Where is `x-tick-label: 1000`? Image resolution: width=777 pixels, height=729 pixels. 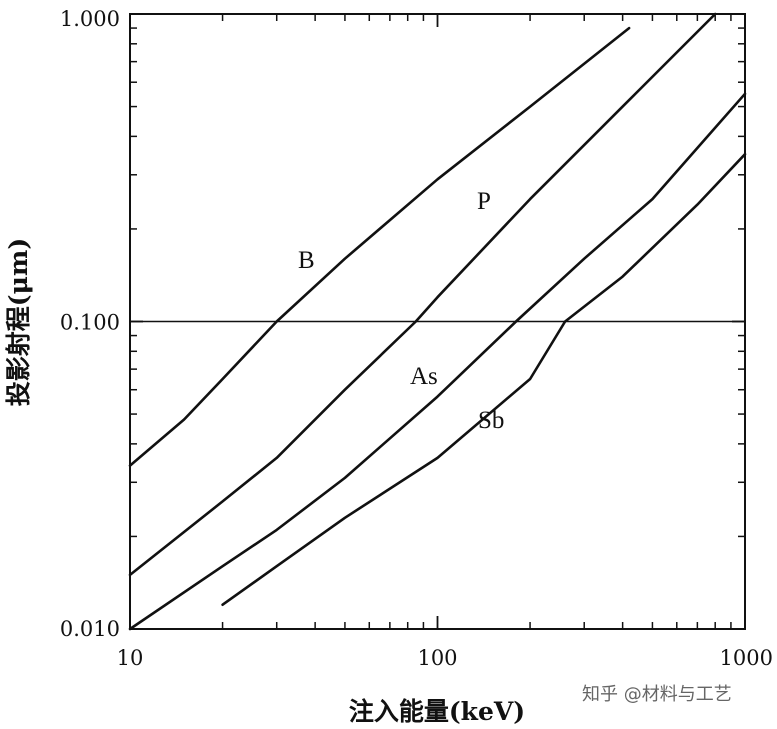
x-tick-label: 1000 is located at coordinates (746, 658).